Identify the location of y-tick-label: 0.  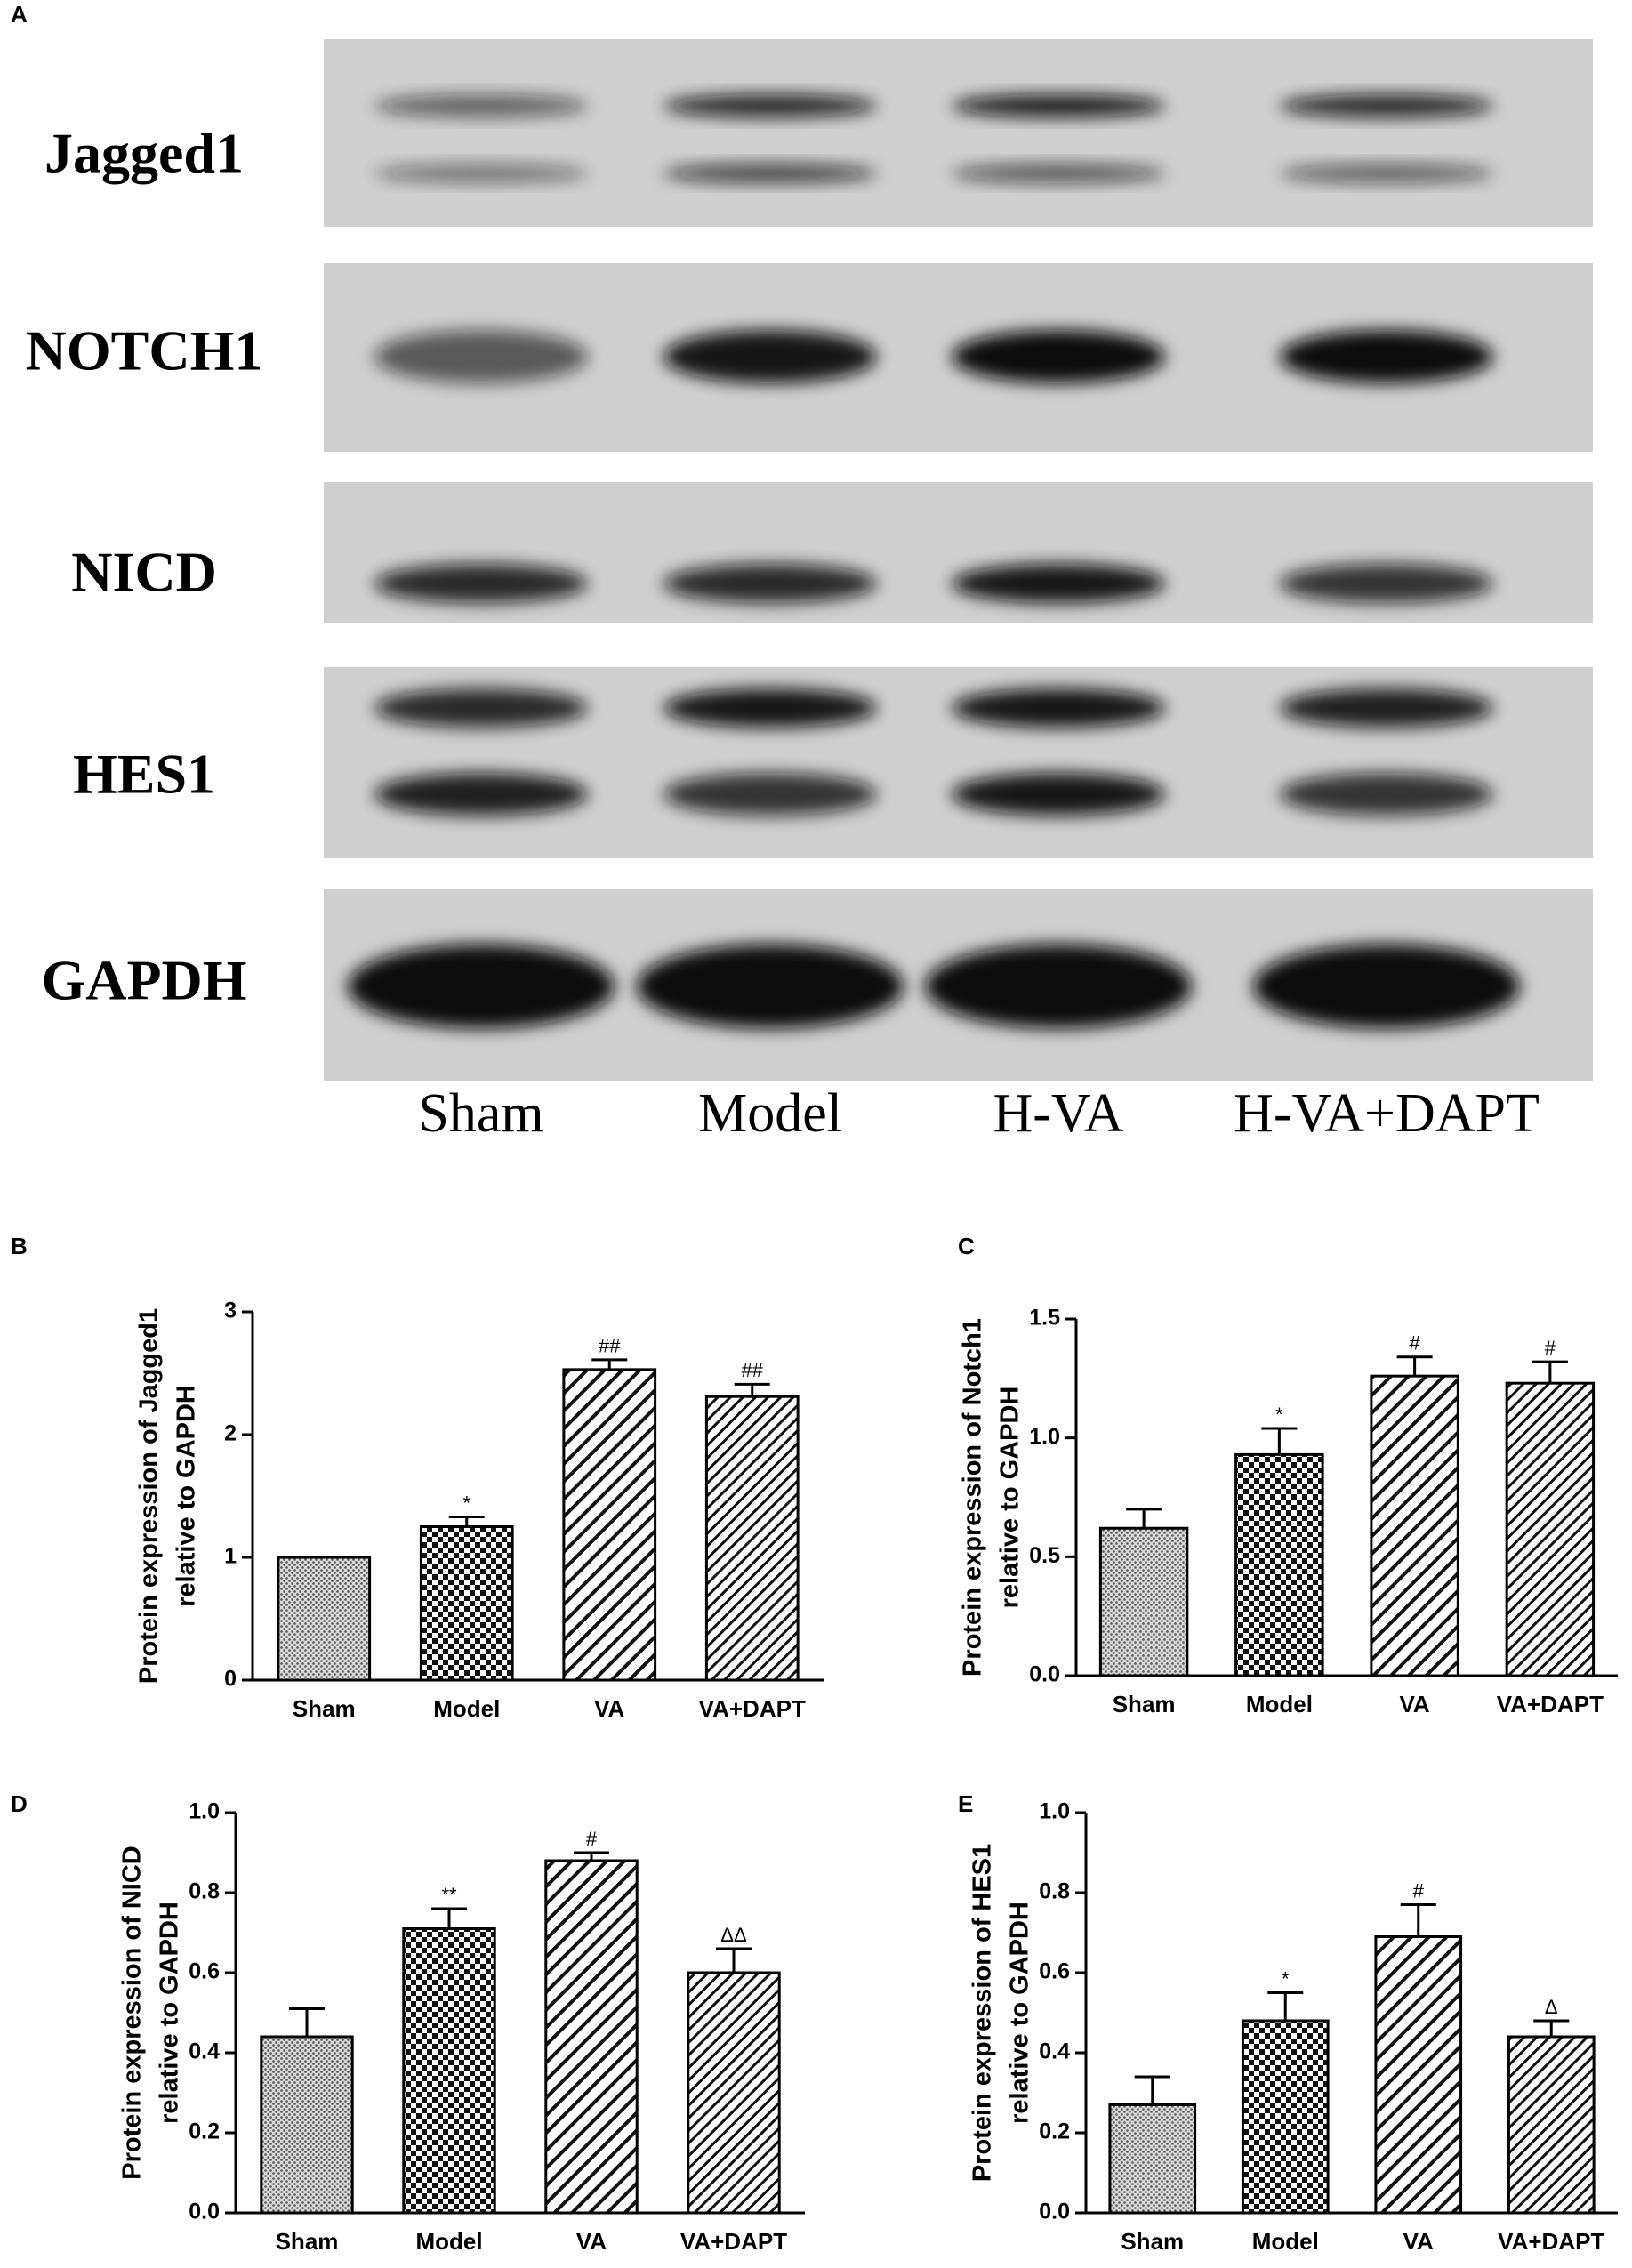
(230, 1679).